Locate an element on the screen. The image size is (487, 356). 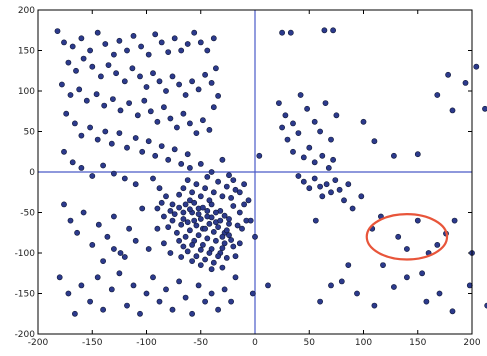
y-tick-label: 200 is located at coordinates (26, 11).